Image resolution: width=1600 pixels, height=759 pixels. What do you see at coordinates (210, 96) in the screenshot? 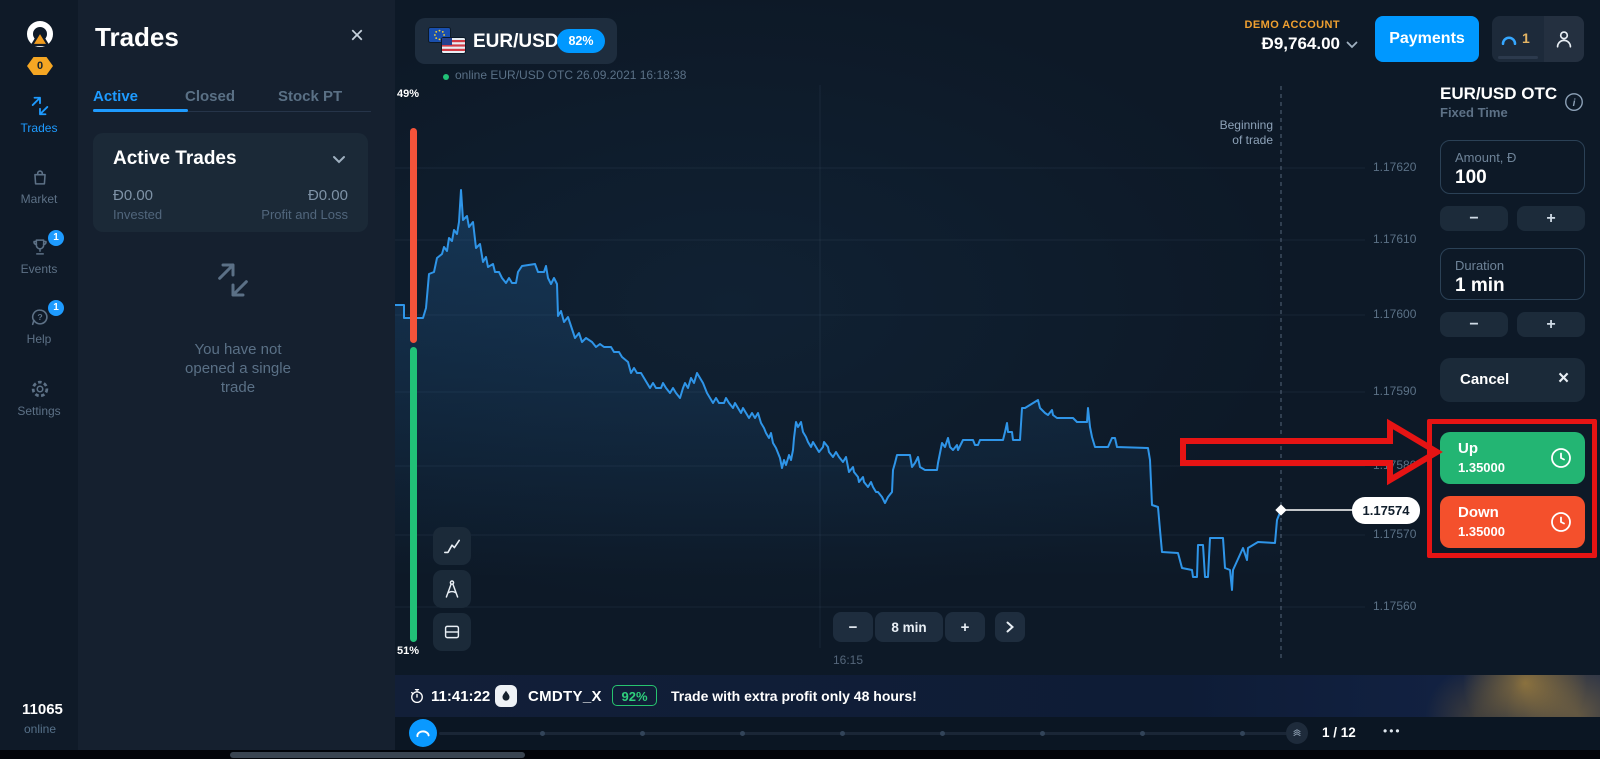
I see `tab-closed: Closed` at bounding box center [210, 96].